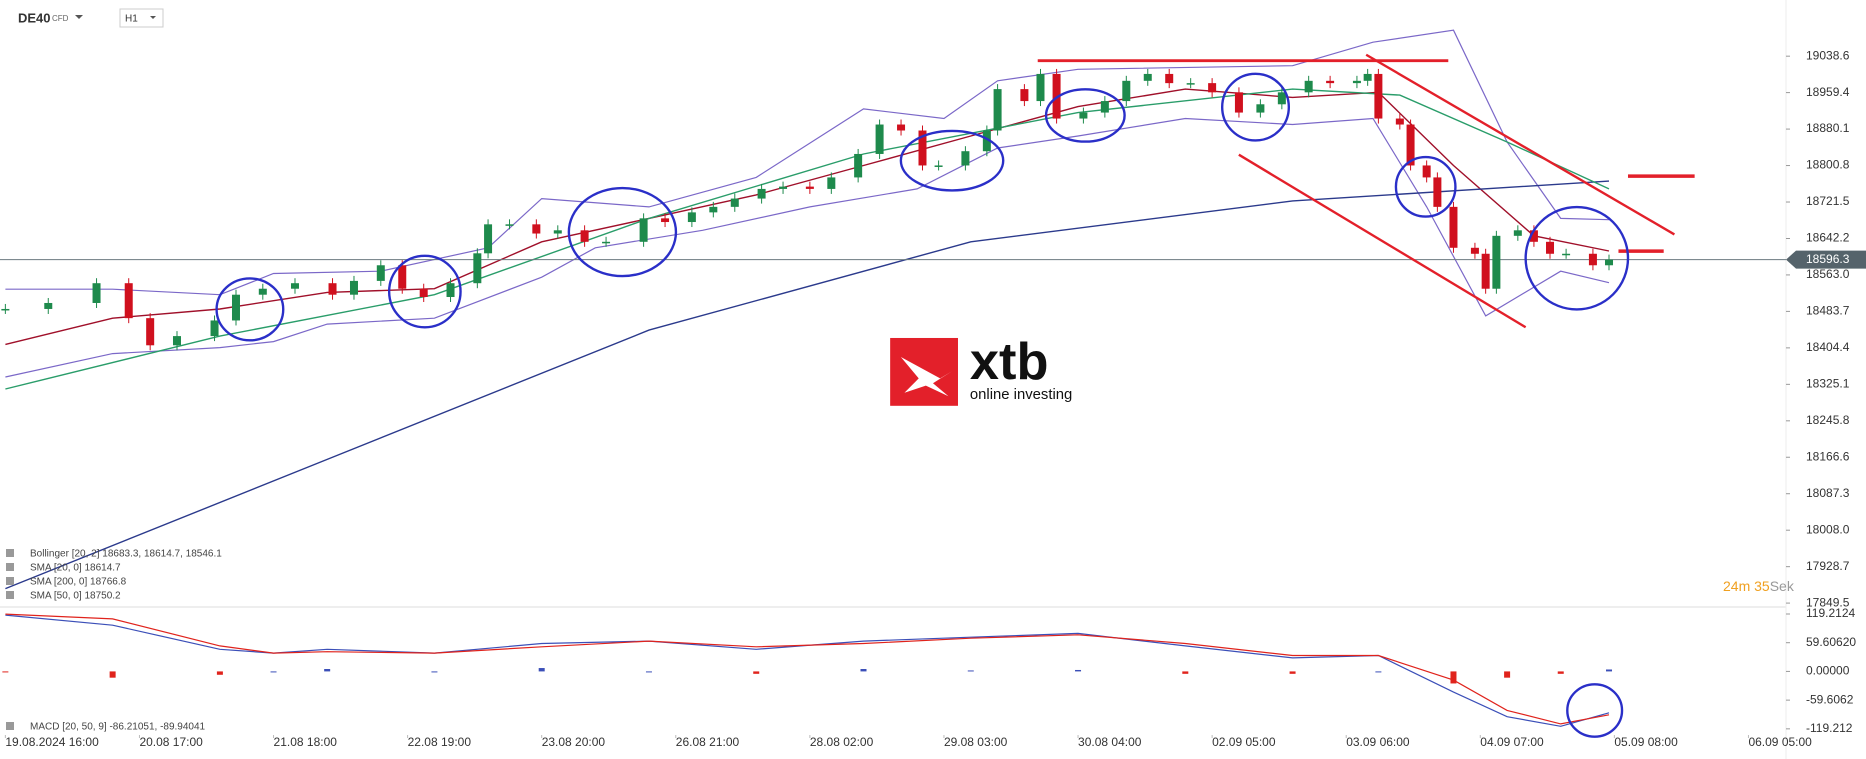 The image size is (1866, 759). Describe the element at coordinates (1782, 586) in the screenshot. I see `countdown-sec-unit: Sek` at that location.